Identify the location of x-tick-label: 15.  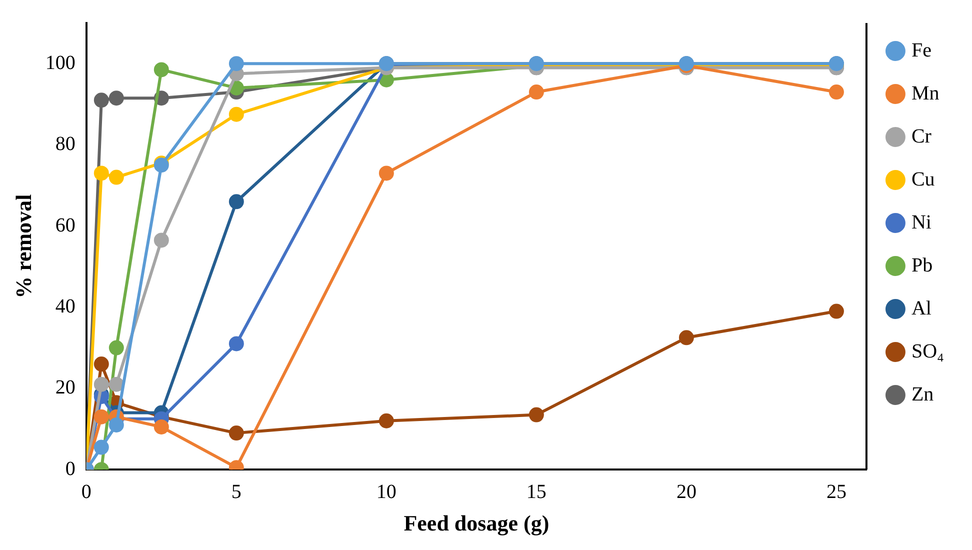
(536, 491).